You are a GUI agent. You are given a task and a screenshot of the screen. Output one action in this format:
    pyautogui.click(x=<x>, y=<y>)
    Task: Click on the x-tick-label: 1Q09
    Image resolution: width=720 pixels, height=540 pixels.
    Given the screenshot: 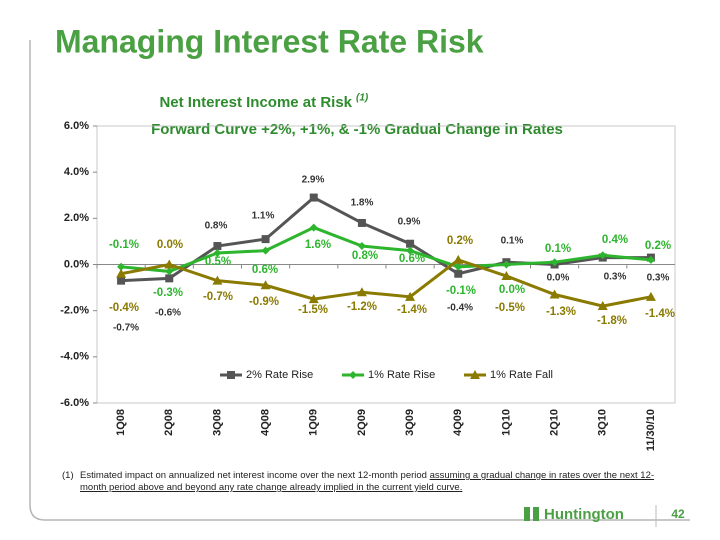 What is the action you would take?
    pyautogui.click(x=314, y=422)
    